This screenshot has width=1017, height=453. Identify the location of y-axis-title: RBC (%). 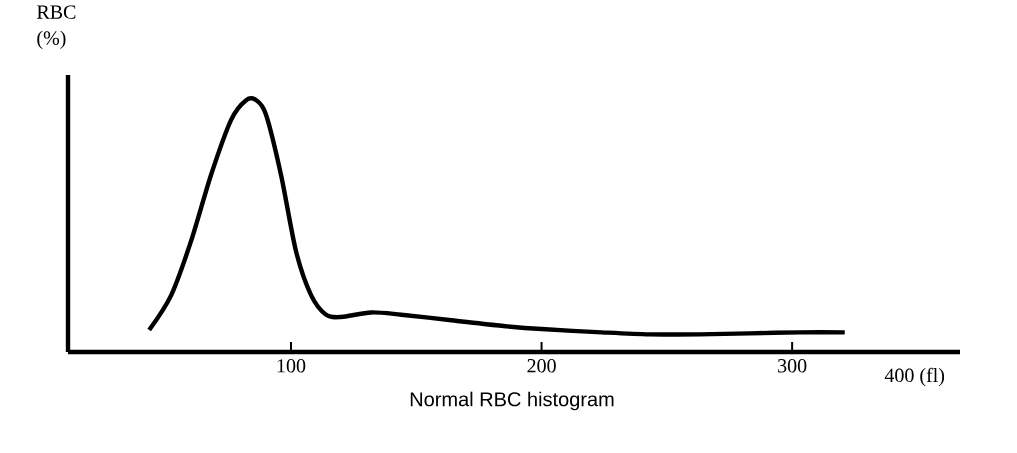
(56, 27).